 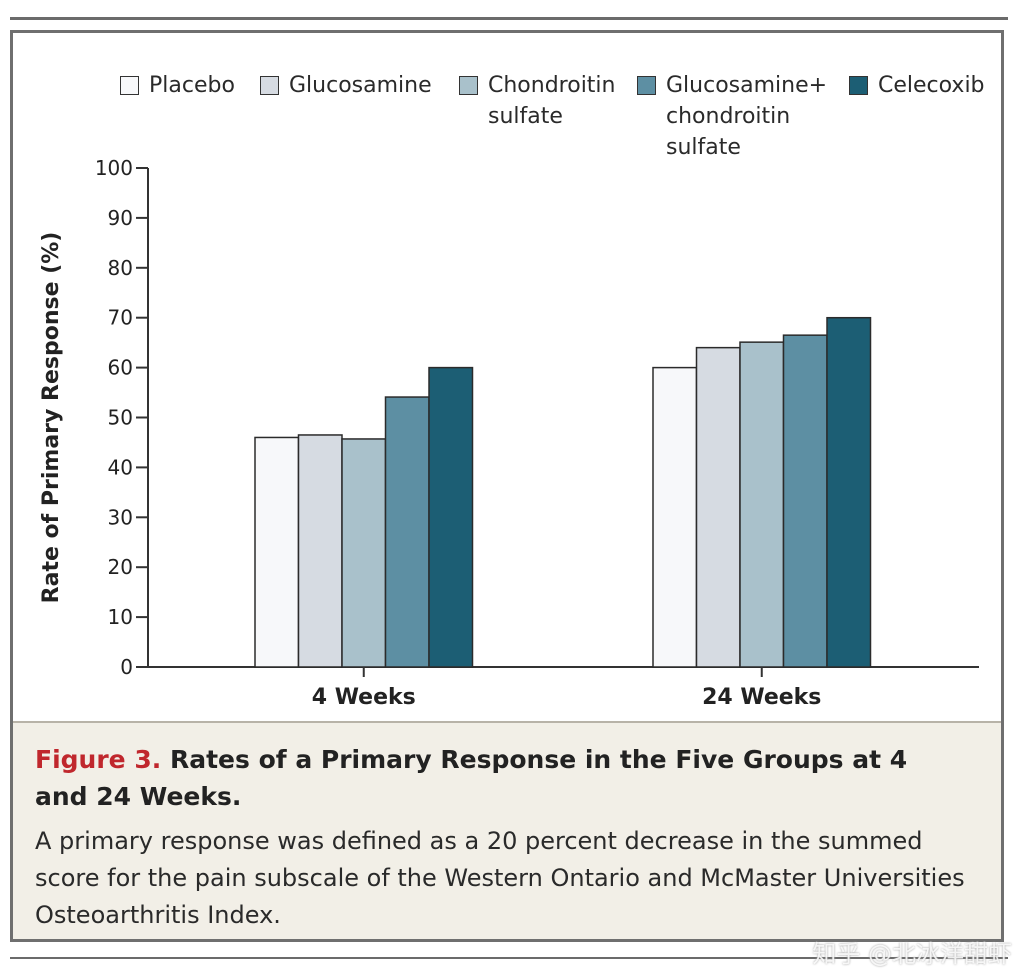 I want to click on y-tick-label: 0, so click(x=126, y=667).